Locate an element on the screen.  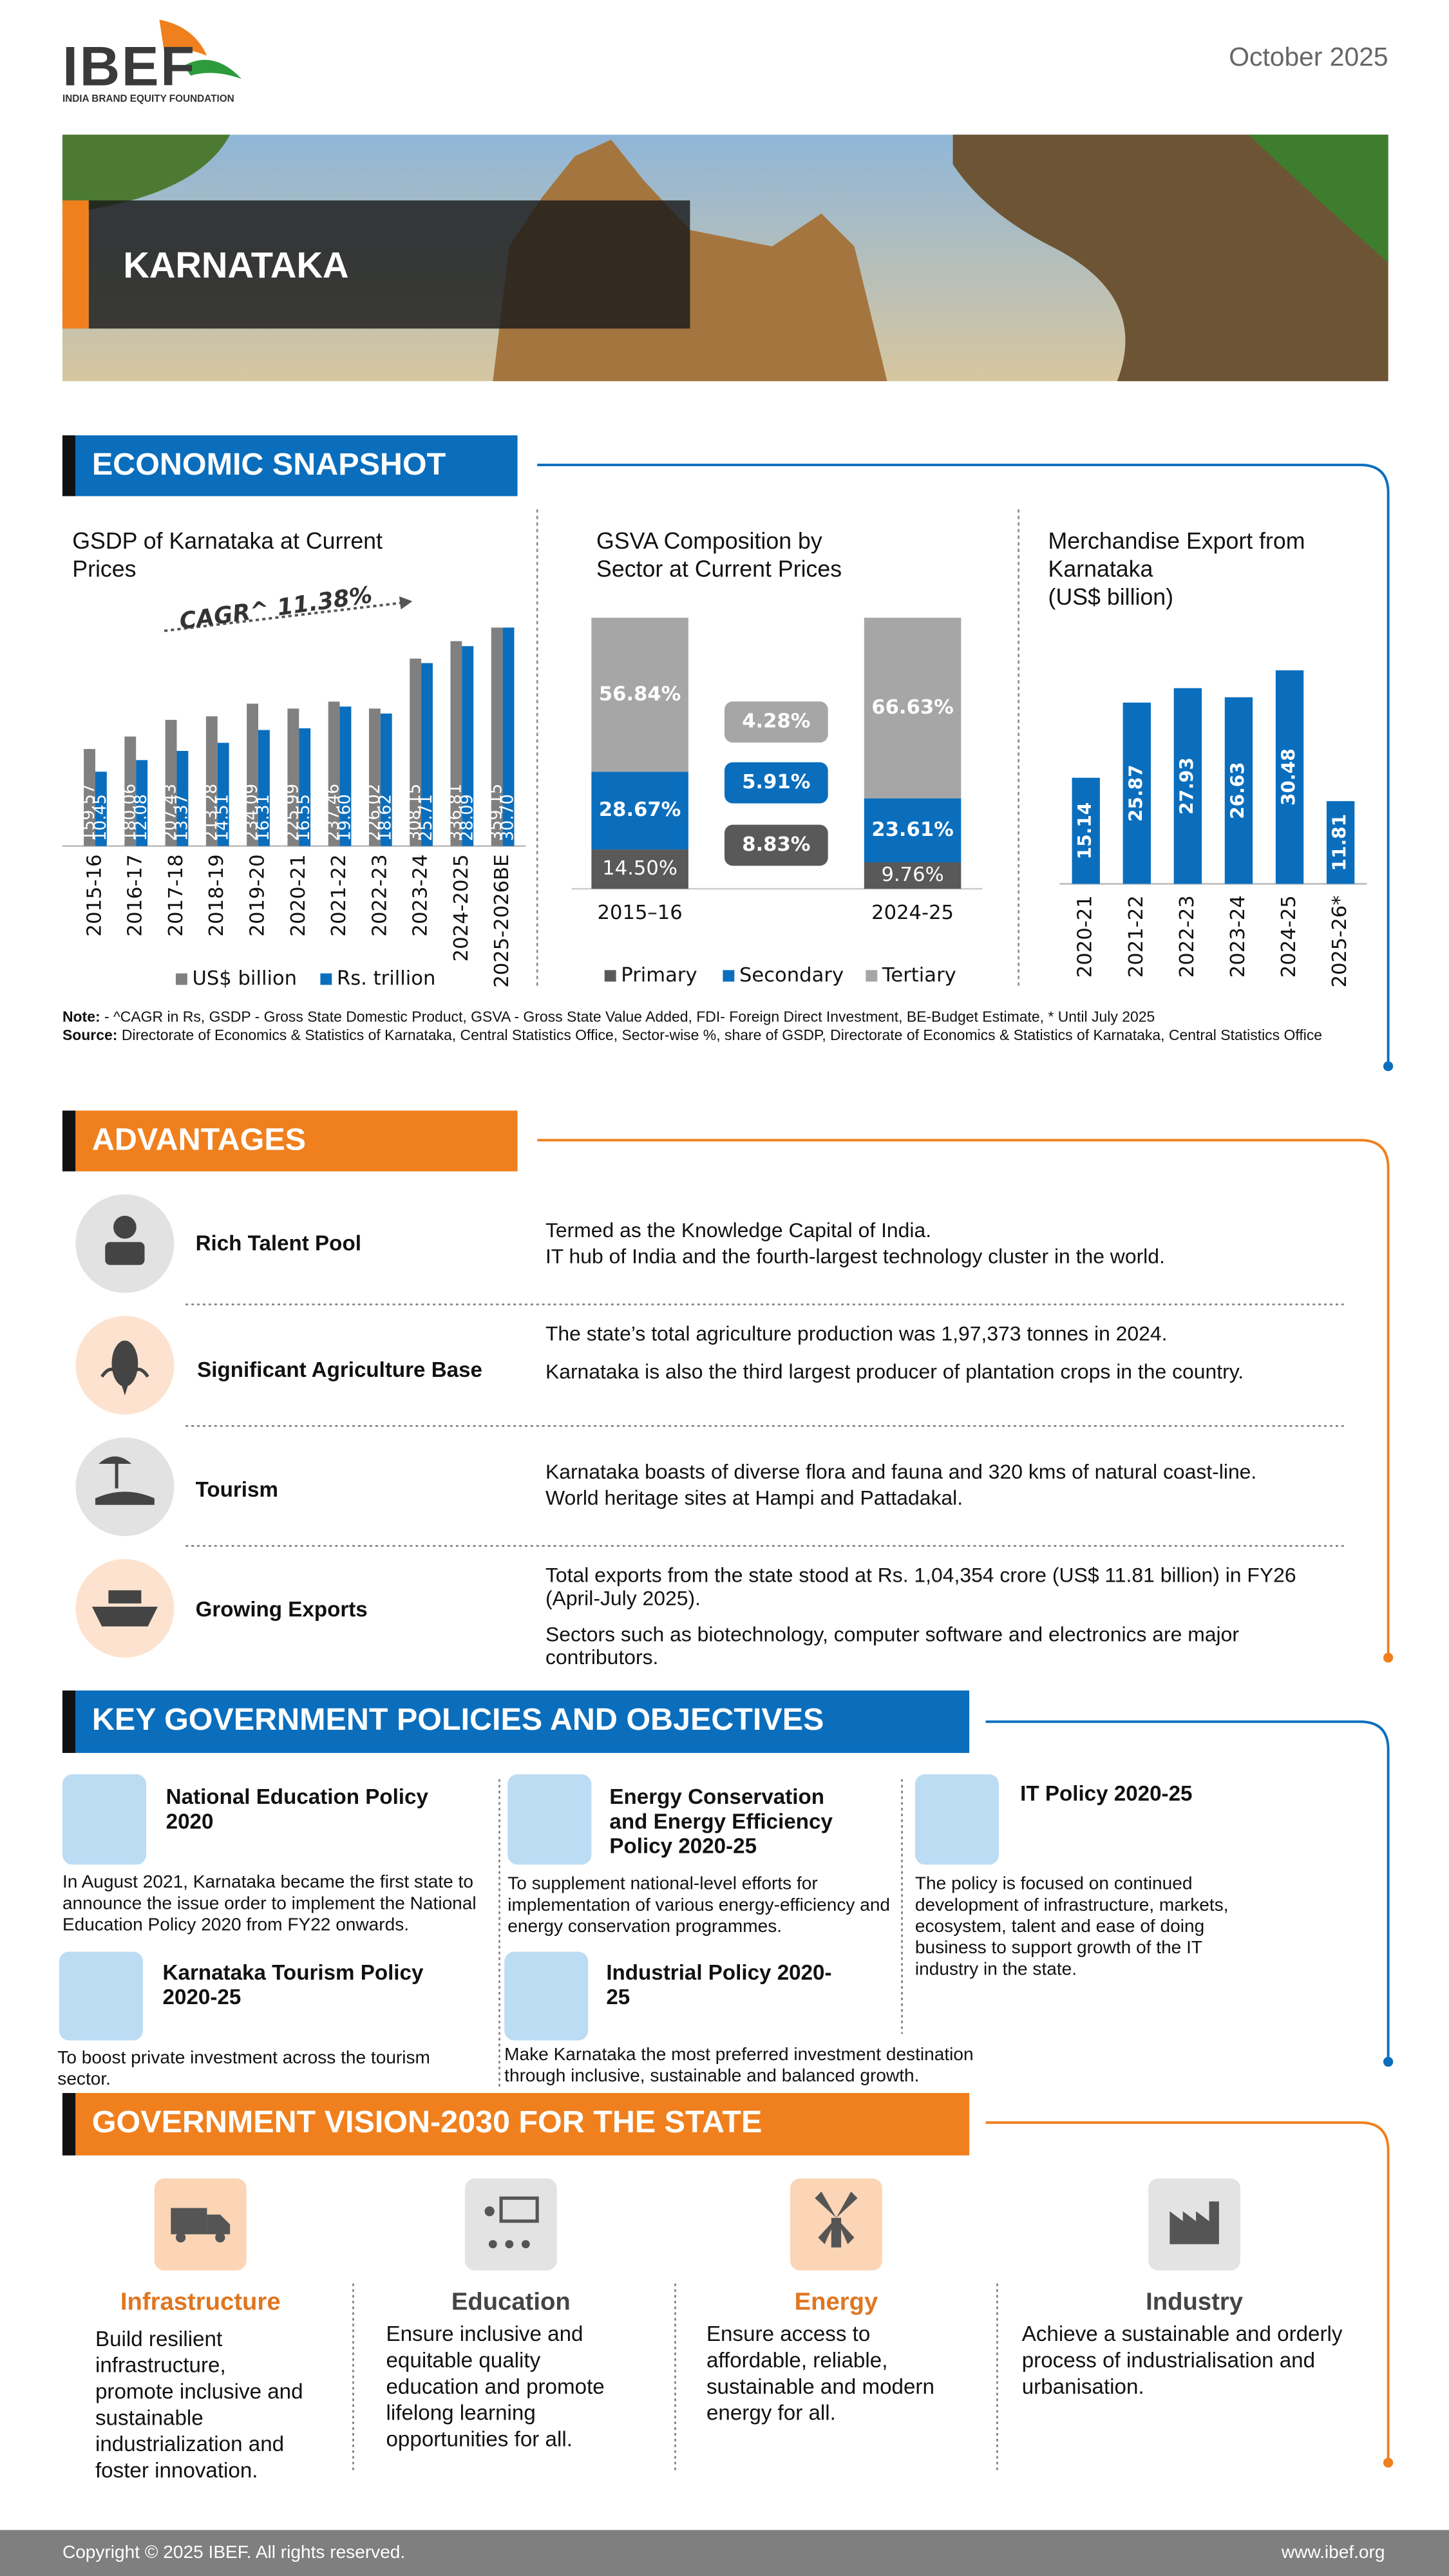
annotation: 5.91% is located at coordinates (776, 782).